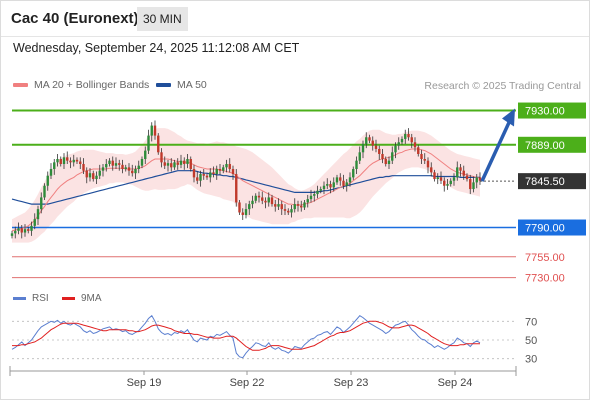 The width and height of the screenshot is (590, 400). What do you see at coordinates (245, 187) in the screenshot?
I see `ma50-line` at bounding box center [245, 187].